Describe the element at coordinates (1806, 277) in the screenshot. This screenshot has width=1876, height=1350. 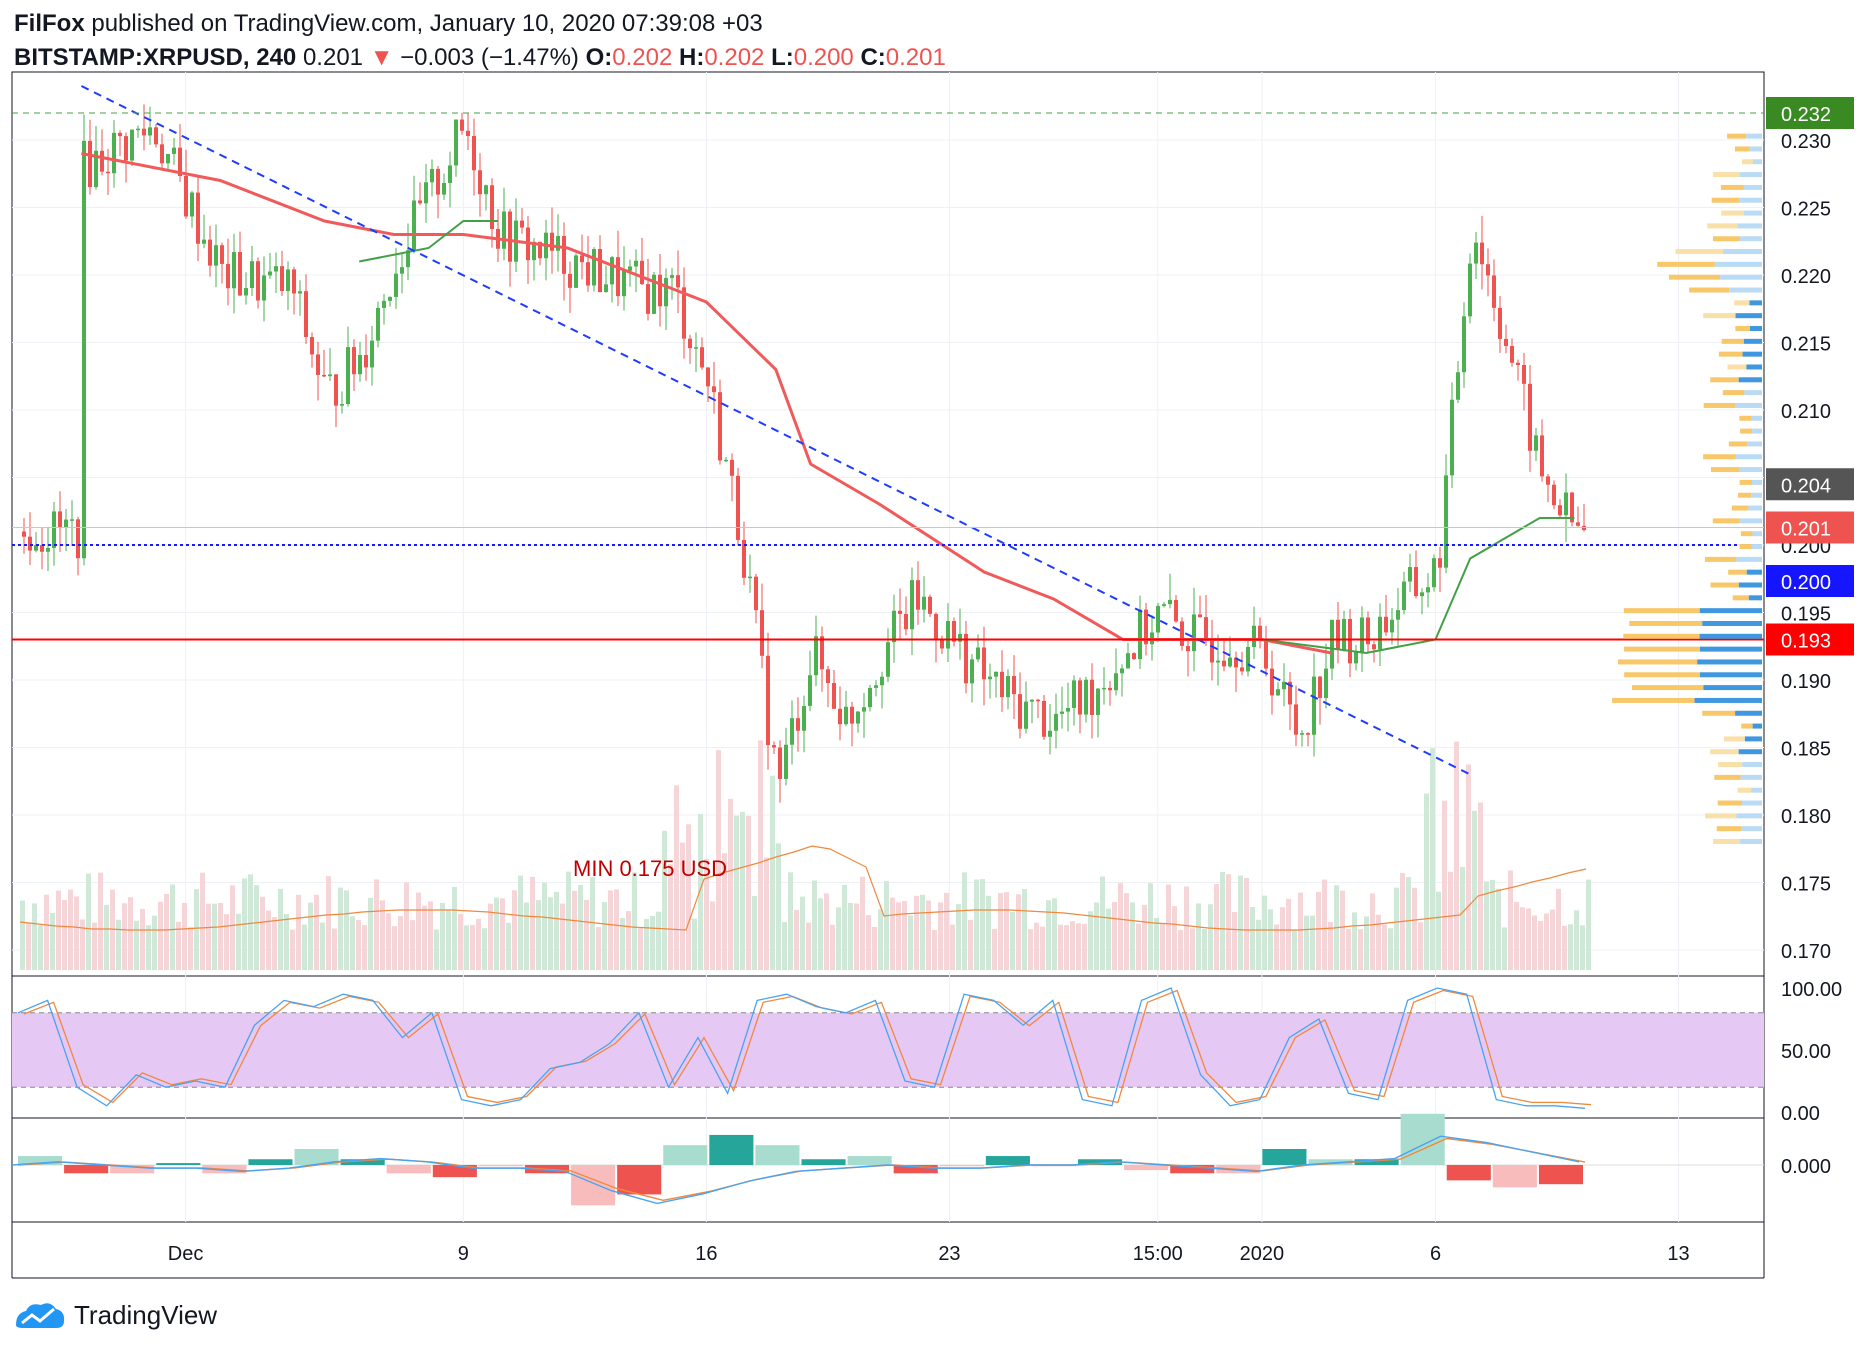
I see `y-tick-label: 0.220` at that location.